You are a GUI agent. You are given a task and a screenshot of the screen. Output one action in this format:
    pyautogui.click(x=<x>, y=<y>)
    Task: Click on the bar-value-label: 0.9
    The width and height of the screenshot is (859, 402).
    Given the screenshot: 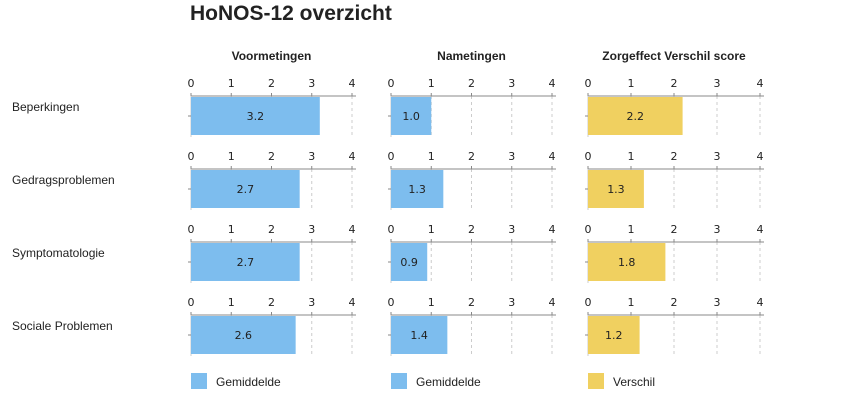 What is the action you would take?
    pyautogui.click(x=409, y=262)
    